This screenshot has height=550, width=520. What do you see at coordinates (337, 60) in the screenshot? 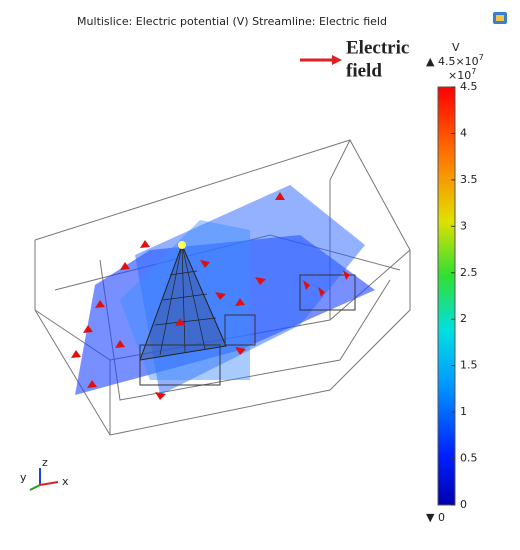
I see `annotation-arrowhead` at bounding box center [337, 60].